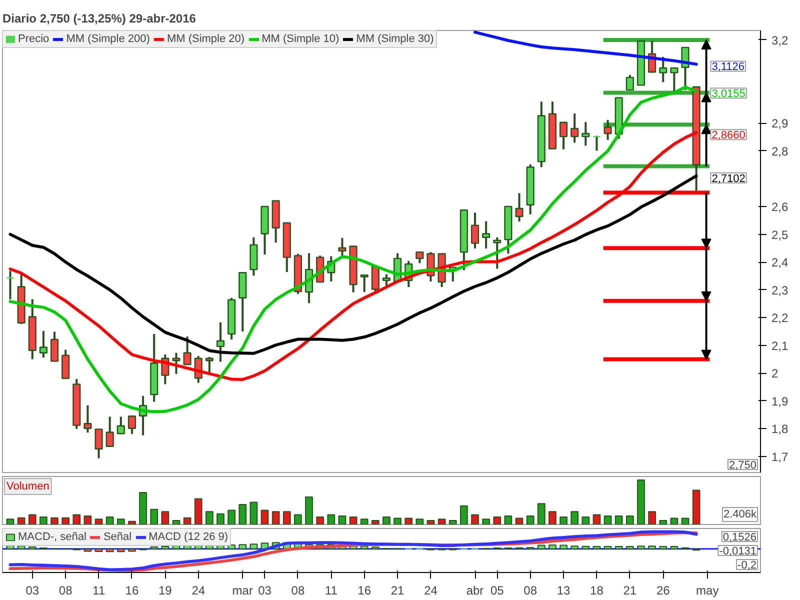  I want to click on chart-title: Volumen, so click(28, 486).